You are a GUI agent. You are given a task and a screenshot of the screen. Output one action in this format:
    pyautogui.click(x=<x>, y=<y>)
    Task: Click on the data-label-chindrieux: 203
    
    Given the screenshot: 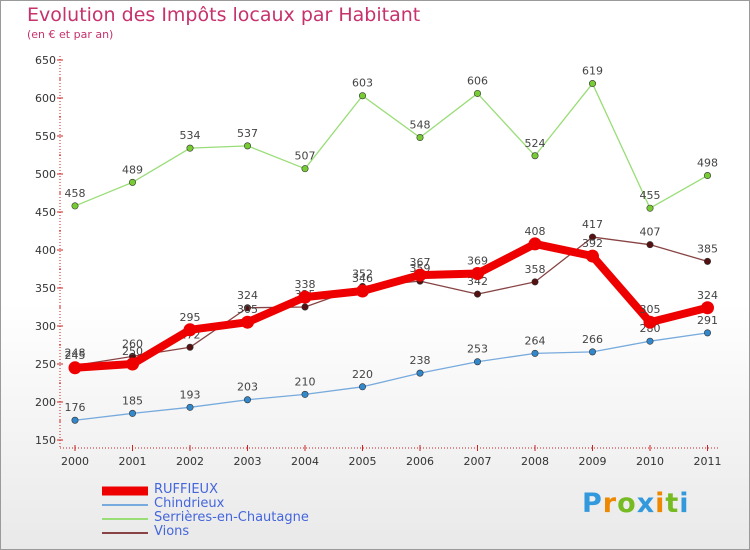 What is the action you would take?
    pyautogui.click(x=247, y=387)
    